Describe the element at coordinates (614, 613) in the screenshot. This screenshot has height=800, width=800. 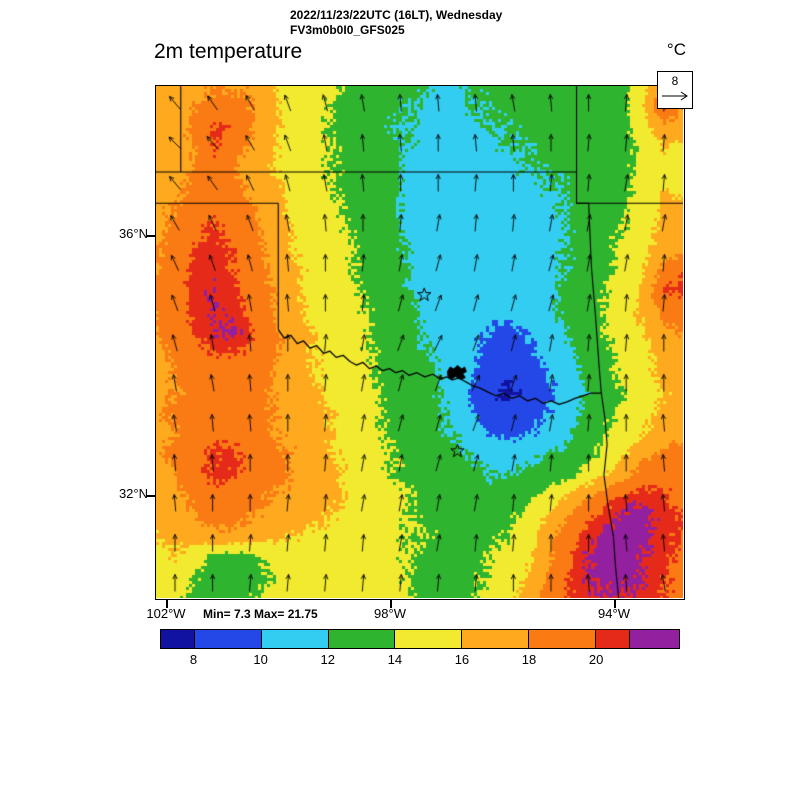
I see `lon-axis-label: 94°W` at that location.